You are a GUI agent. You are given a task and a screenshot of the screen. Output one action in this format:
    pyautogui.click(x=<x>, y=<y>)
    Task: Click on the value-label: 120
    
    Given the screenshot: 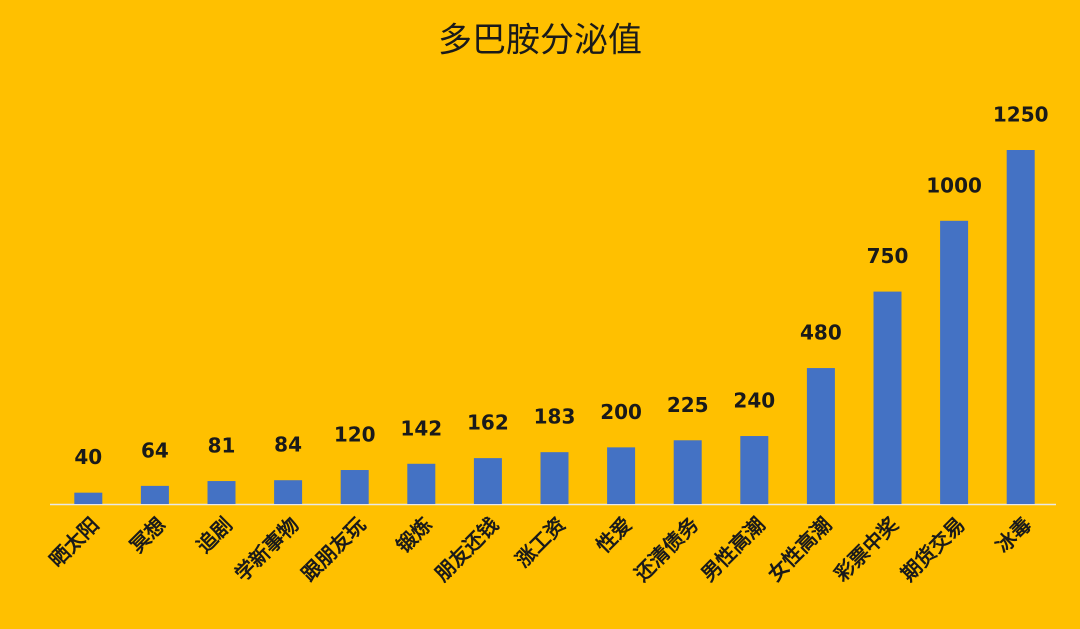 What is the action you would take?
    pyautogui.click(x=355, y=435)
    